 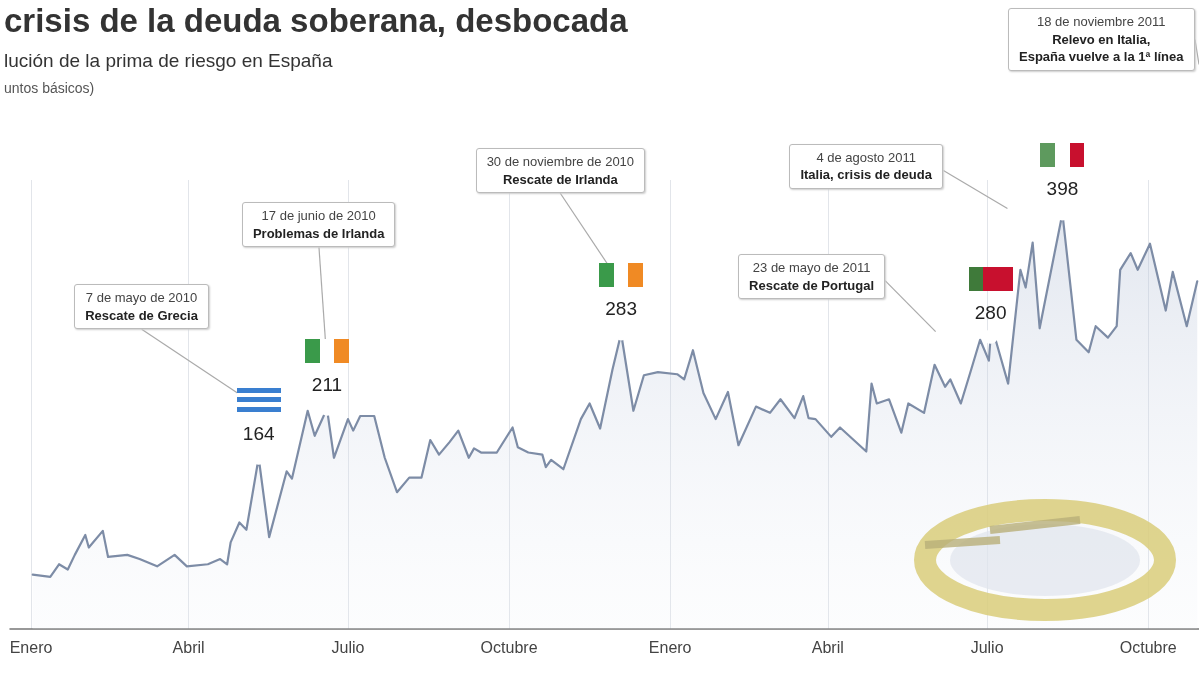 I want to click on data-label: 164, so click(x=258, y=433).